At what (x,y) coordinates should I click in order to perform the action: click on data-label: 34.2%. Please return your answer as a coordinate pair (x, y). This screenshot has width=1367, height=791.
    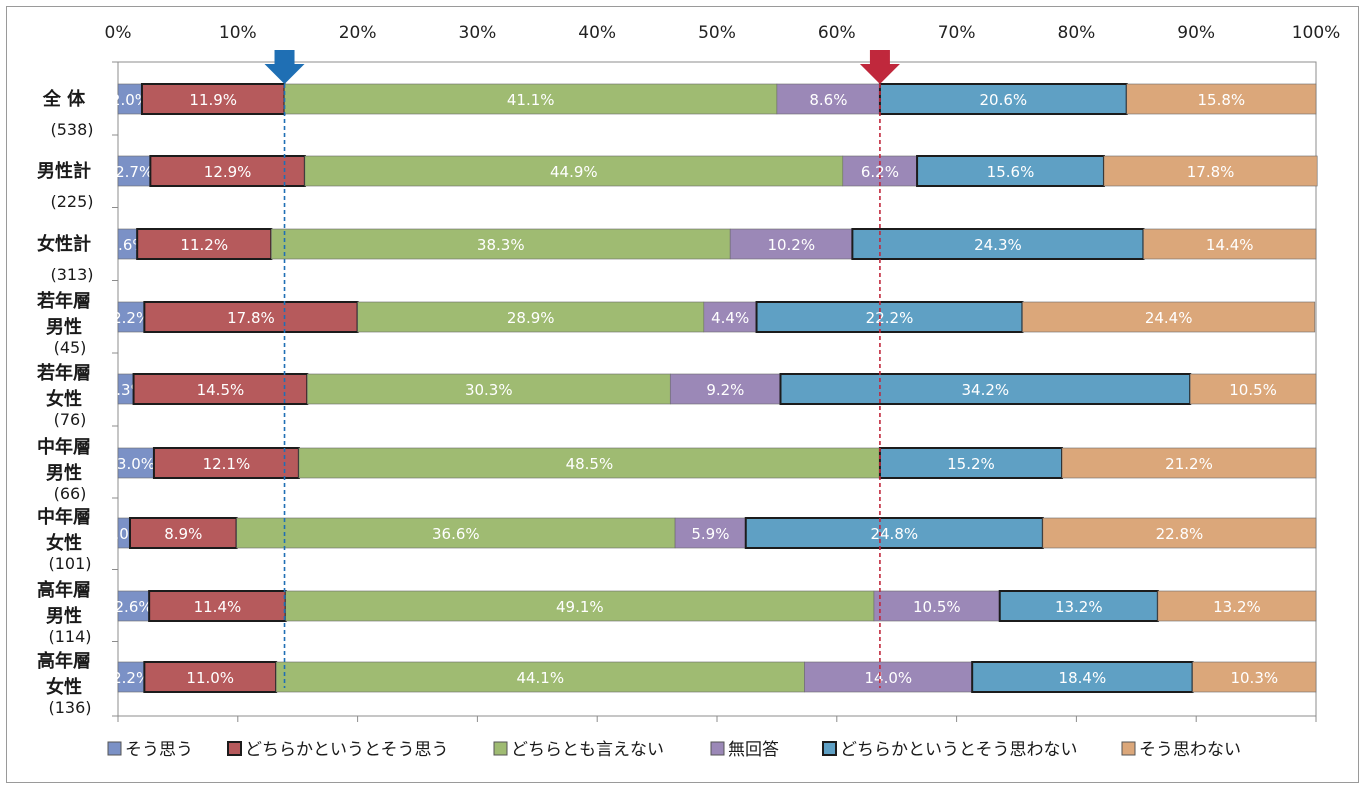
    Looking at the image, I should click on (986, 390).